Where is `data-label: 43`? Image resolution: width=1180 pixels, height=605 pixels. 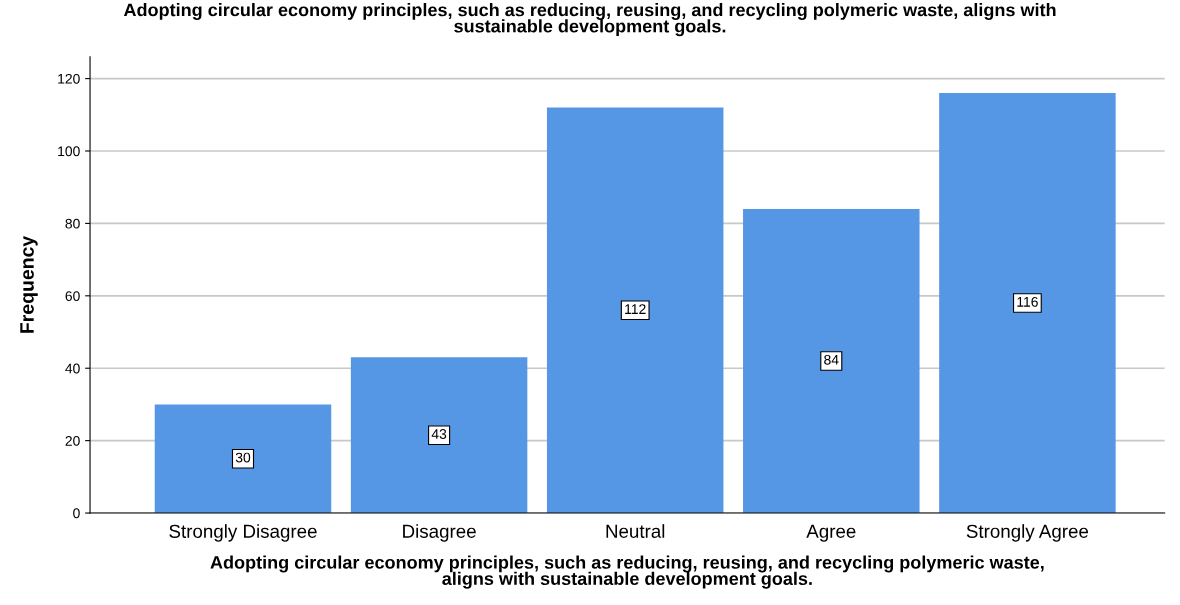 data-label: 43 is located at coordinates (439, 434).